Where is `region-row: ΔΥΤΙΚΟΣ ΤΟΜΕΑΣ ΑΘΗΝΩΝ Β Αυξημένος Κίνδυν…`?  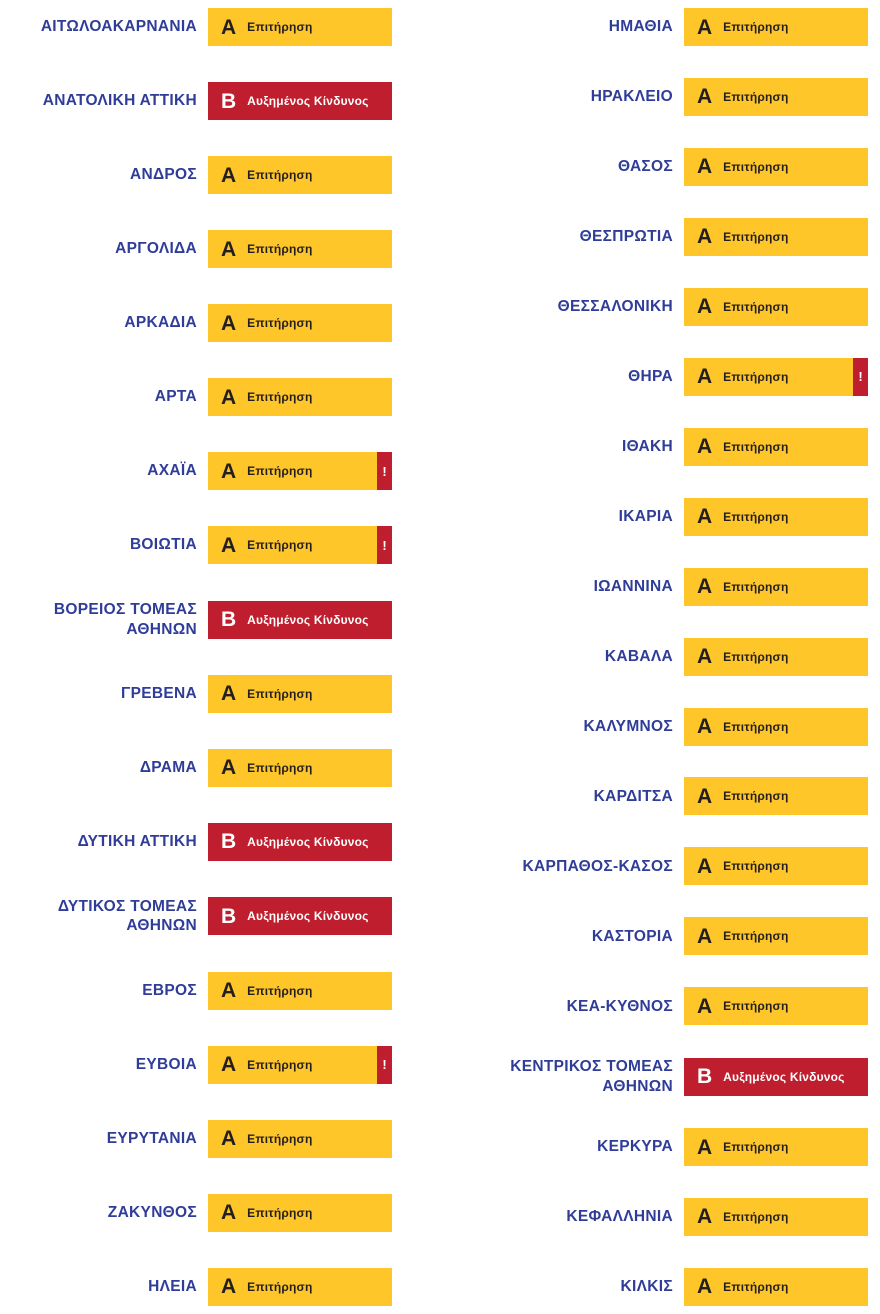
region-row: ΔΥΤΙΚΟΣ ΤΟΜΕΑΣ ΑΘΗΝΩΝ Β Αυξημένος Κίνδυν… is located at coordinates (202, 916).